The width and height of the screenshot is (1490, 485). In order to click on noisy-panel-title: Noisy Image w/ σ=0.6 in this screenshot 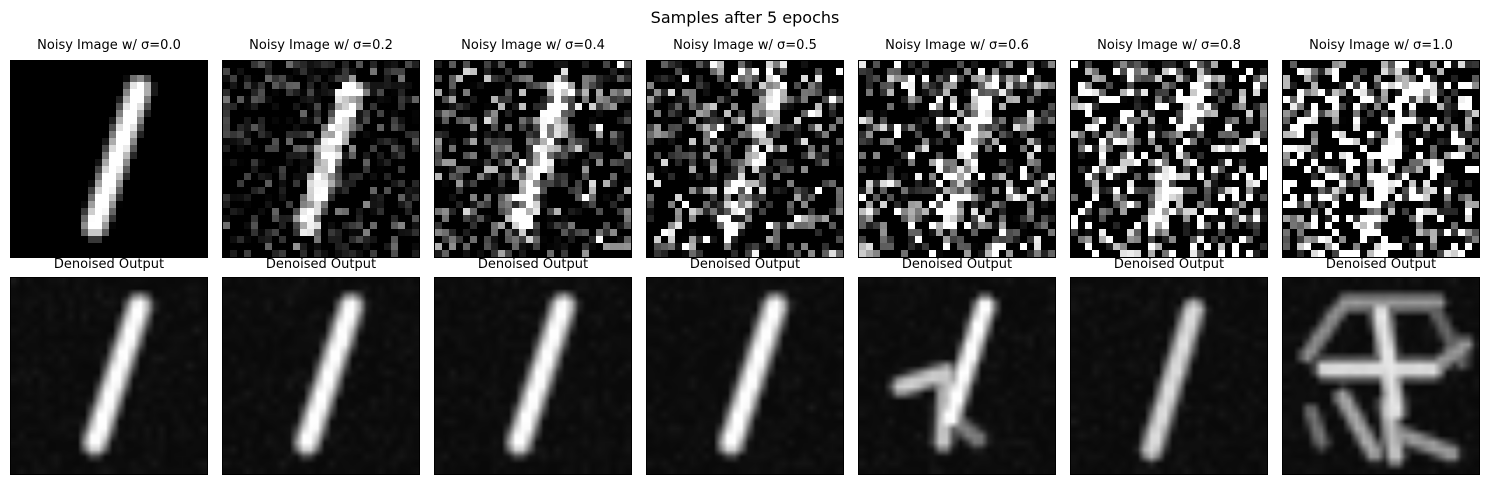, I will do `click(957, 45)`.